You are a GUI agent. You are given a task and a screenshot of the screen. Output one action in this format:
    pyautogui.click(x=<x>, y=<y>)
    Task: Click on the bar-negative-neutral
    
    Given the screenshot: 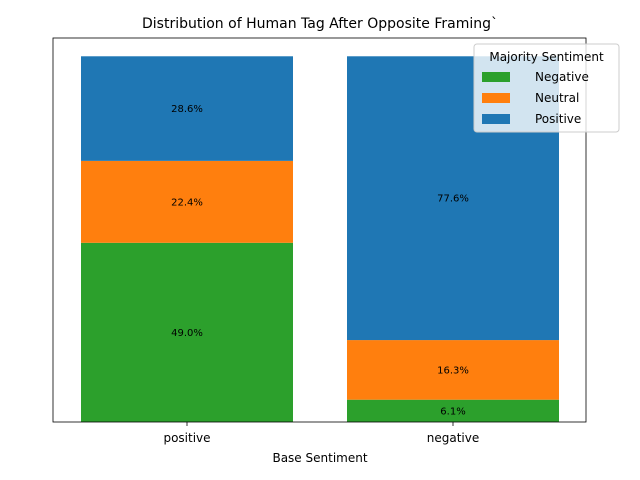 What is the action you would take?
    pyautogui.click(x=453, y=370)
    